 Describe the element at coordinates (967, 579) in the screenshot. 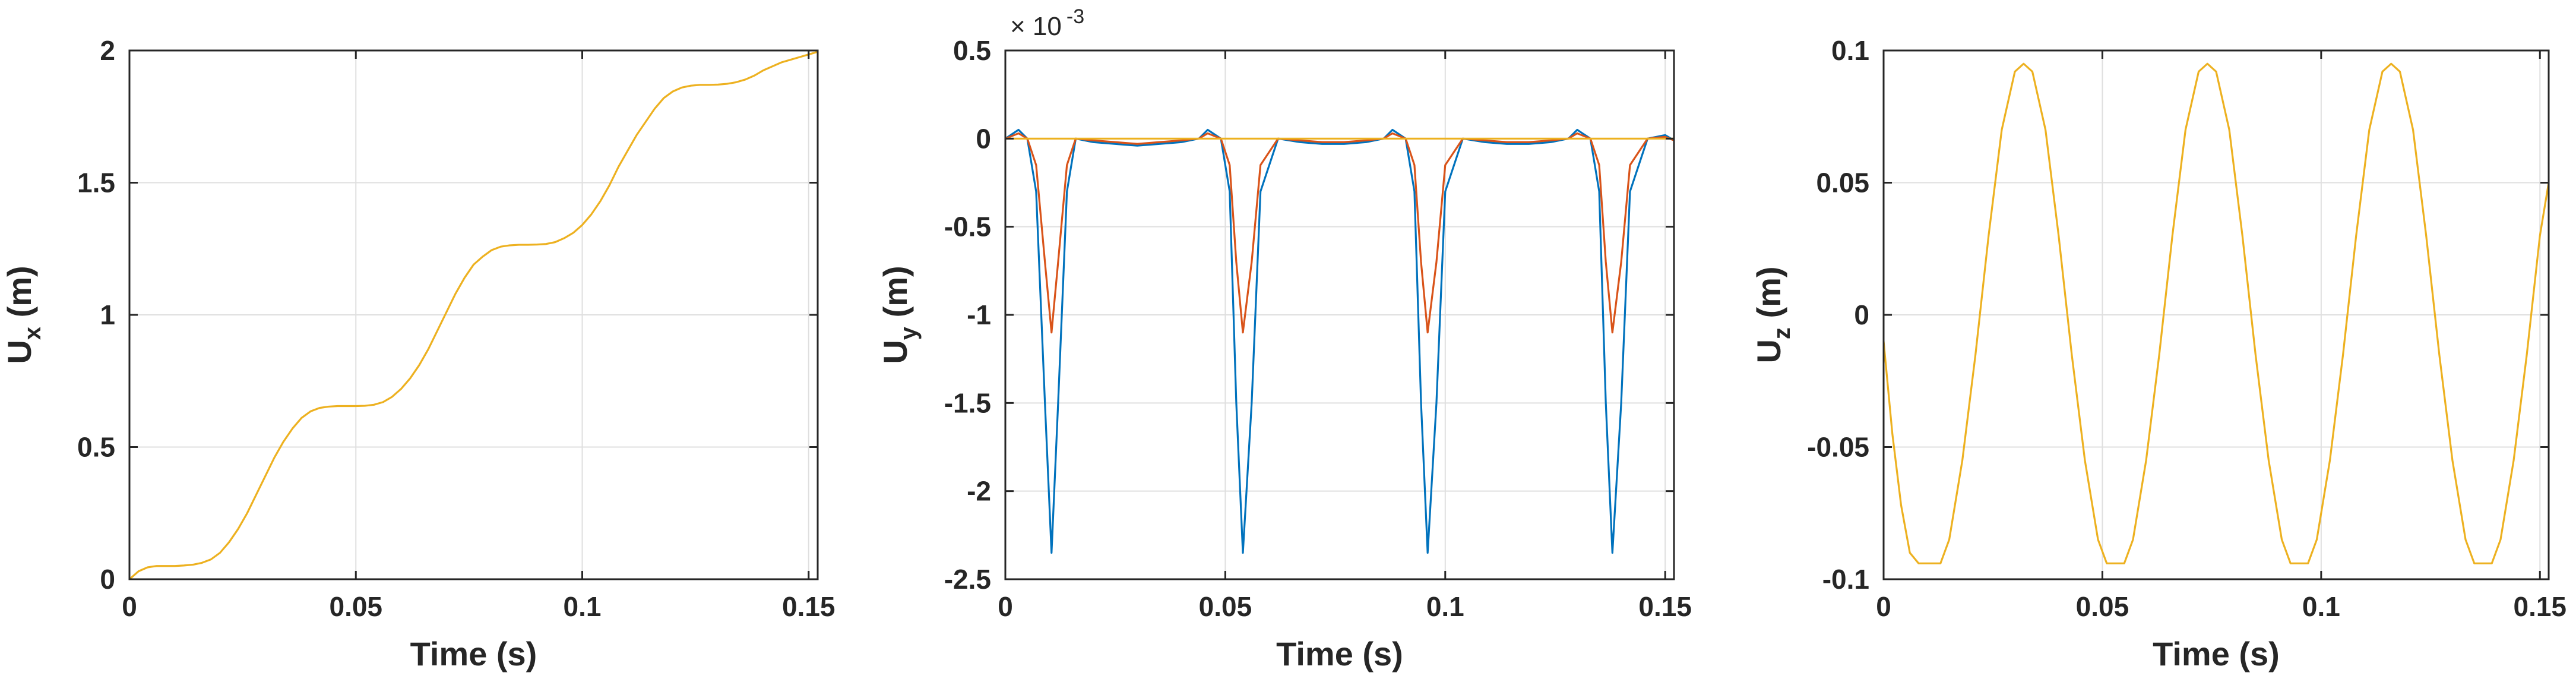

I see `y-tick-label: -2.5` at that location.